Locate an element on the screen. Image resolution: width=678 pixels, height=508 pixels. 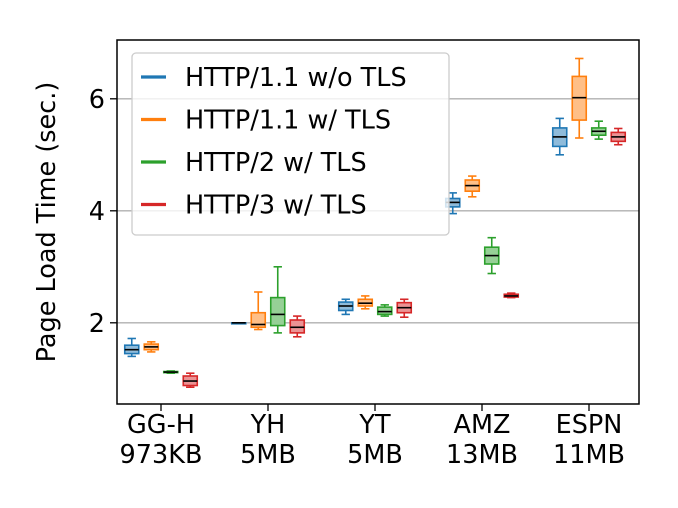
x-tick-label-size: 973KB is located at coordinates (161, 455).